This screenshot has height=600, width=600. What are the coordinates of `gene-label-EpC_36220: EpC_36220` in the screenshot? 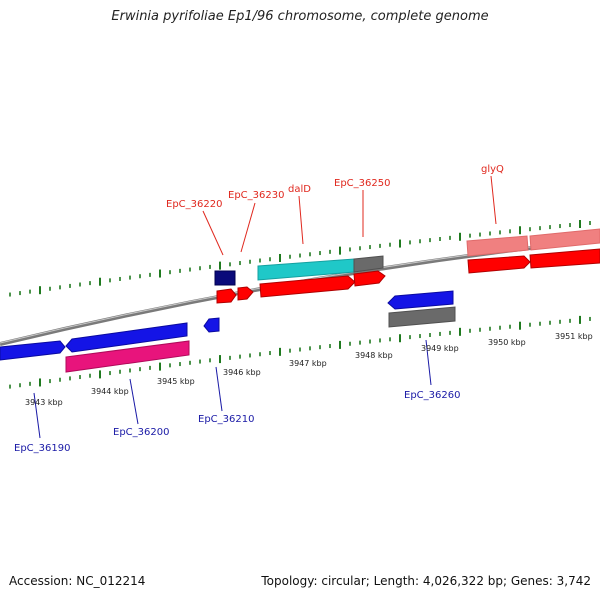 It's located at (194, 204).